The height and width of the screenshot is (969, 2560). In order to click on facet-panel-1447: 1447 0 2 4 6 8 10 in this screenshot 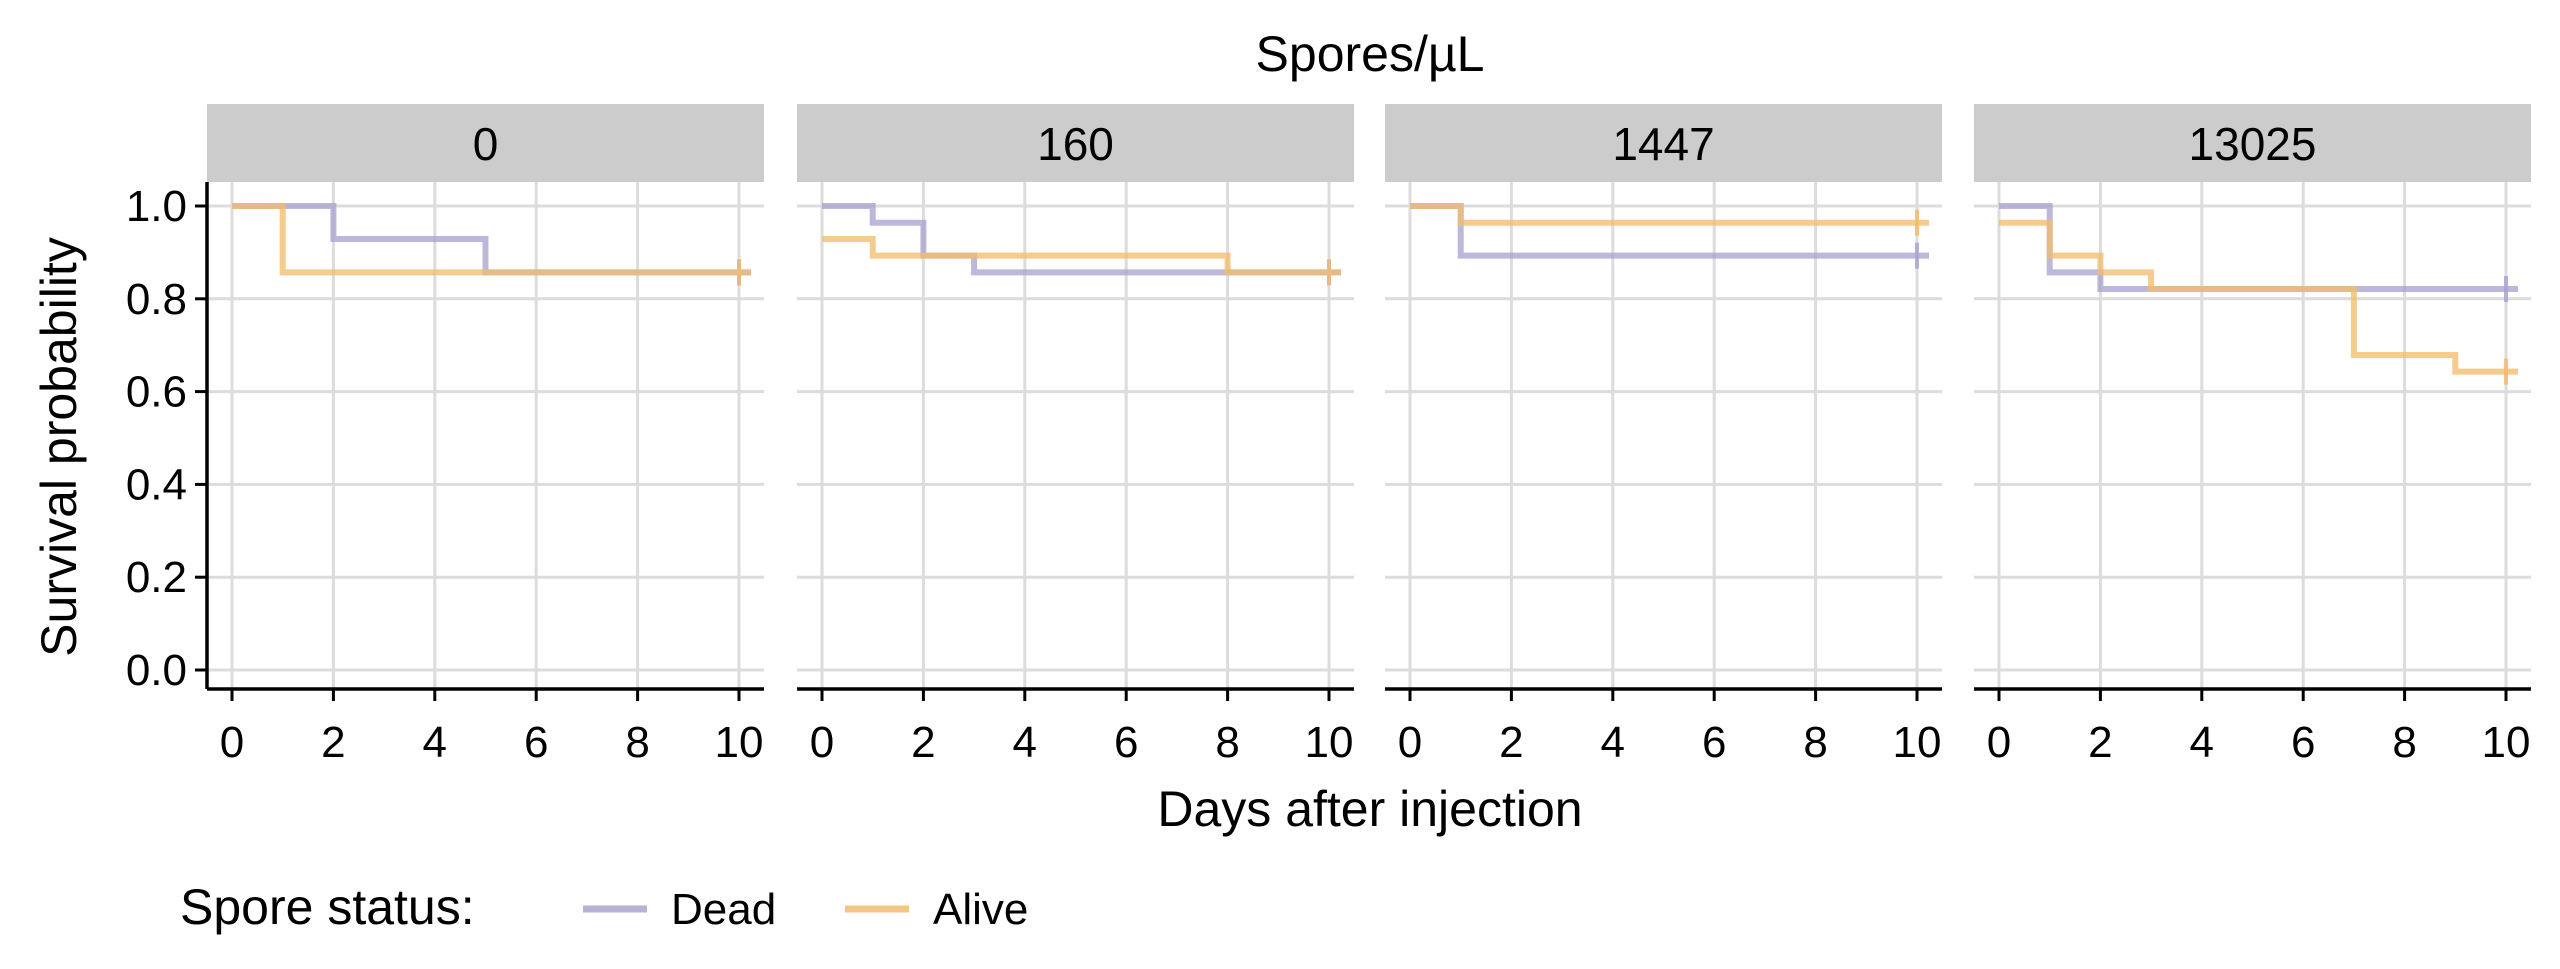, I will do `click(1663, 435)`.